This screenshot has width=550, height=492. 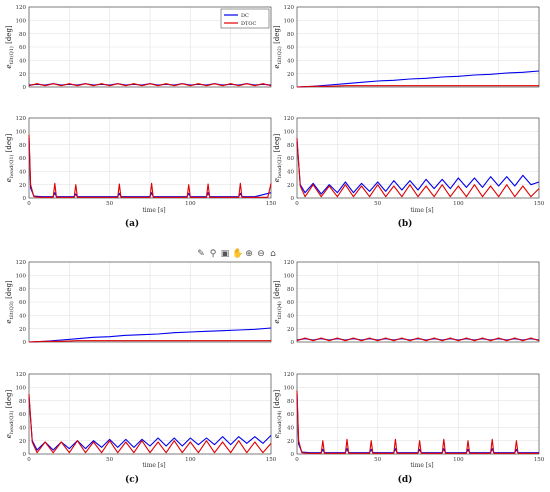 I want to click on save-icon: ▣, so click(x=225, y=254).